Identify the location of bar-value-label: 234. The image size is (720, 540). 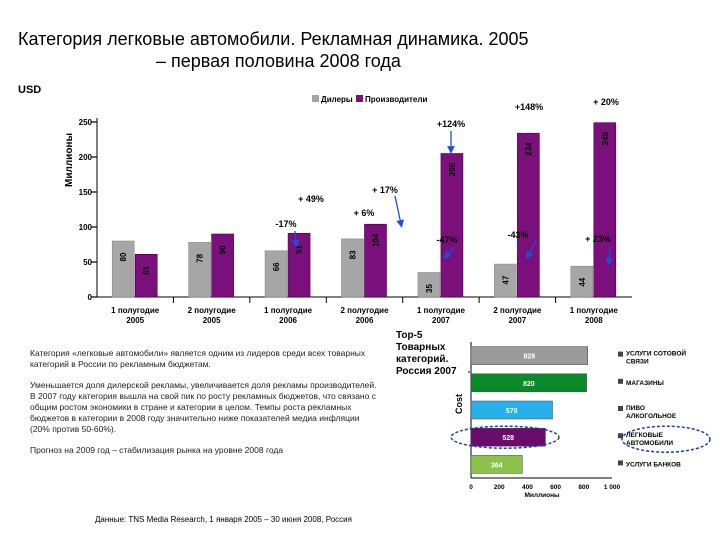
(528, 149).